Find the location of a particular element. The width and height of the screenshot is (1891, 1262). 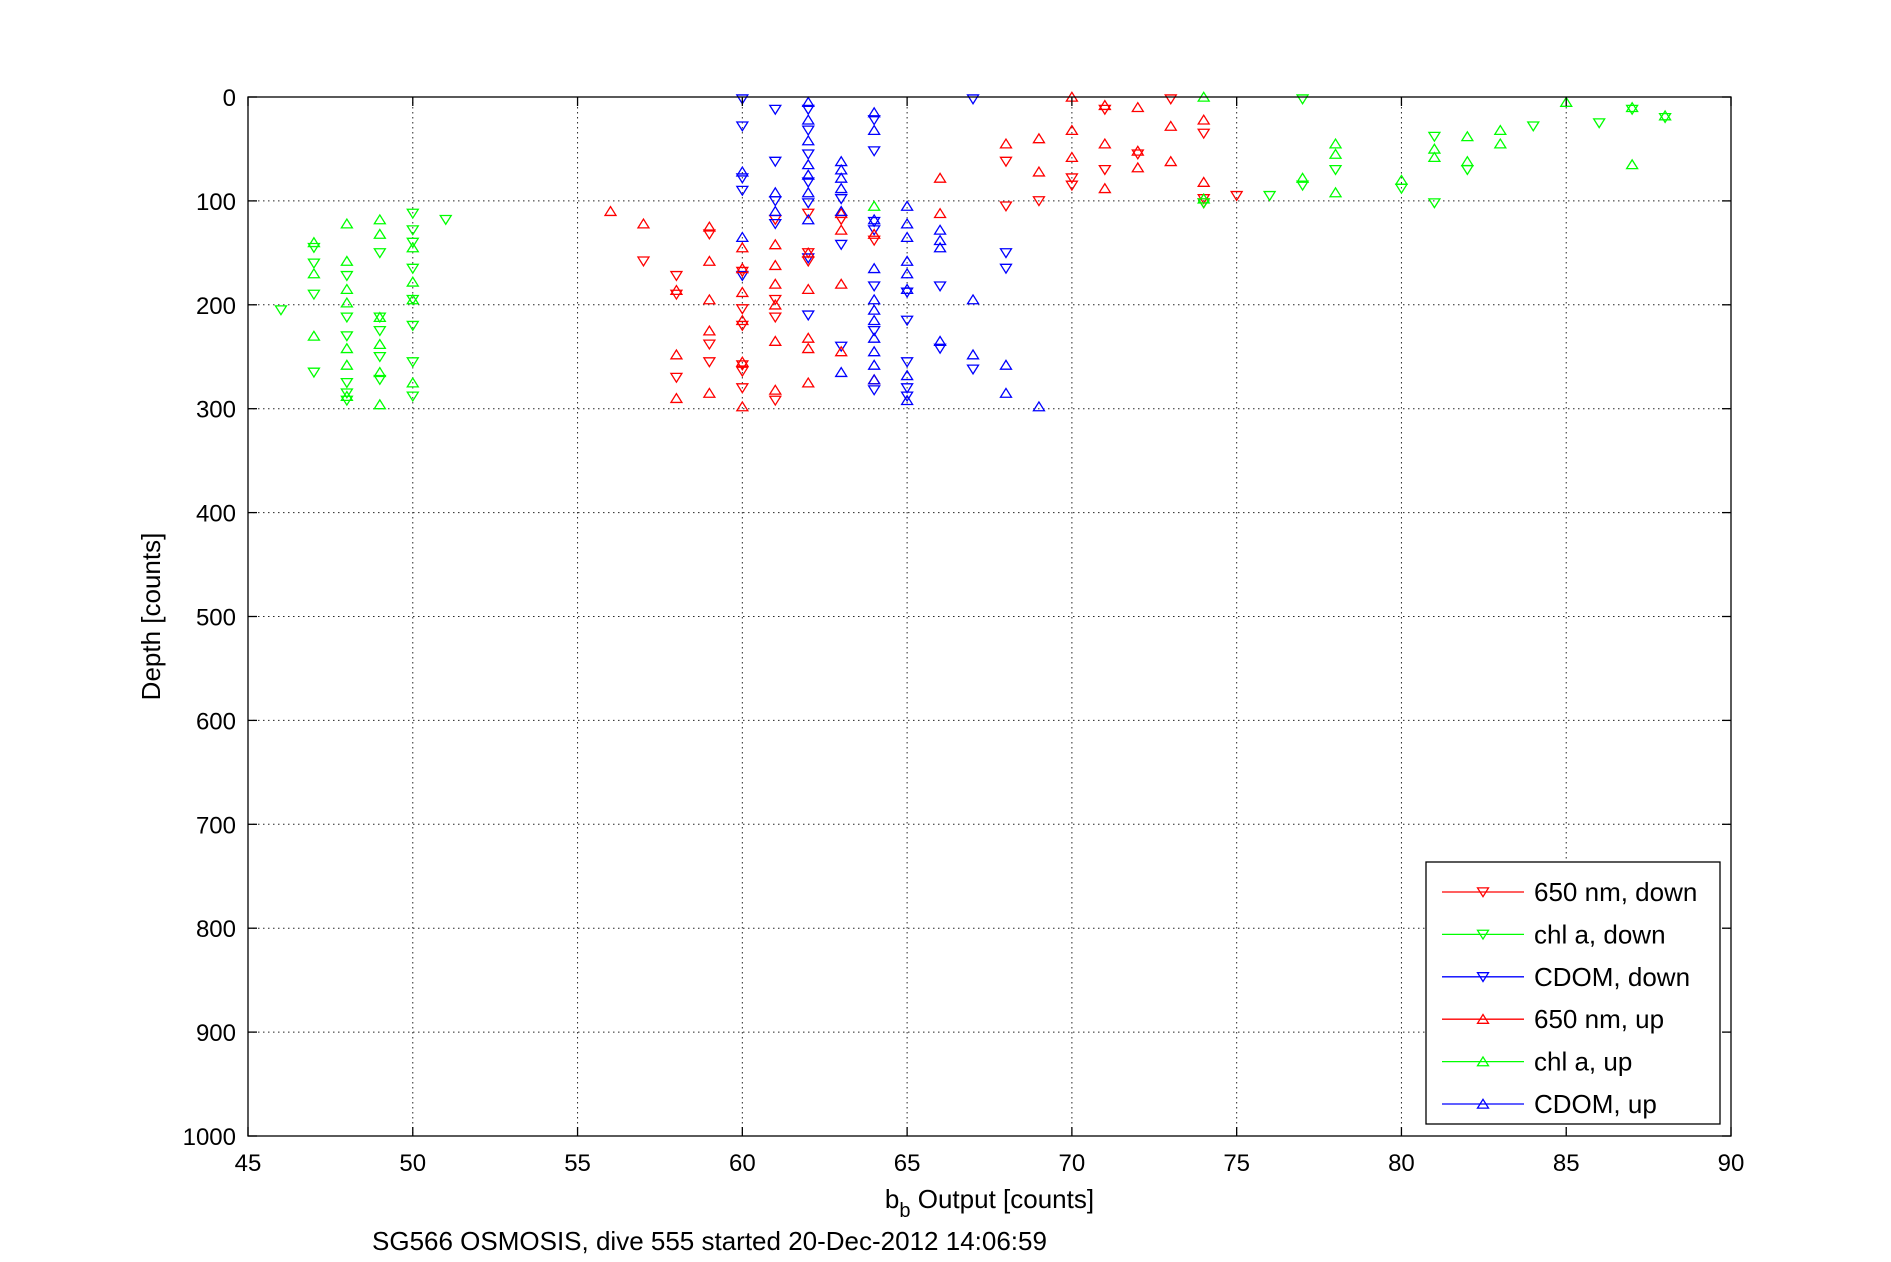

y-tick-label: 900 is located at coordinates (216, 1033).